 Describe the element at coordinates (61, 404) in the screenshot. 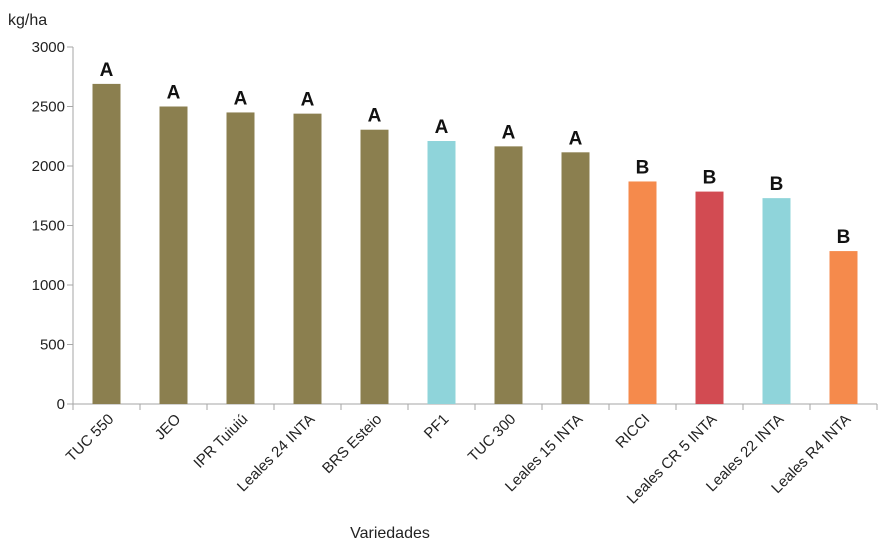

I see `y-tick-label: 0` at that location.